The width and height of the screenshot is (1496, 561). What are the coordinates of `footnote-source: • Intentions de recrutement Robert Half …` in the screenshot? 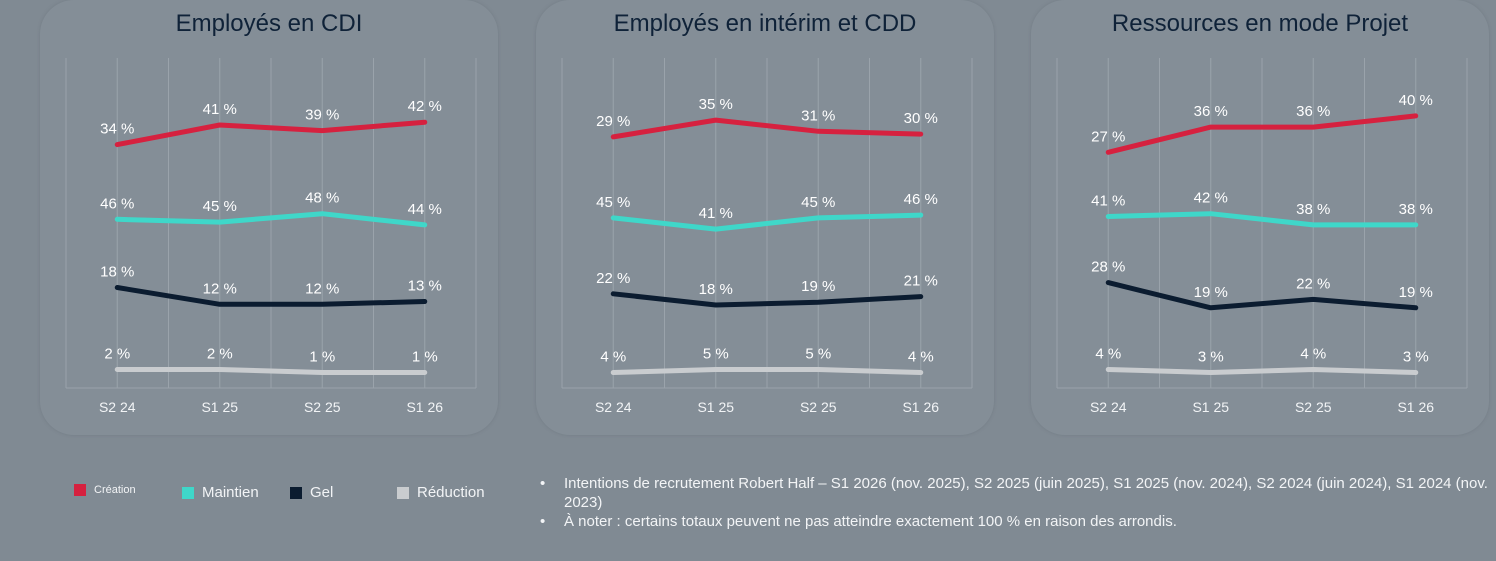 It's located at (1018, 493).